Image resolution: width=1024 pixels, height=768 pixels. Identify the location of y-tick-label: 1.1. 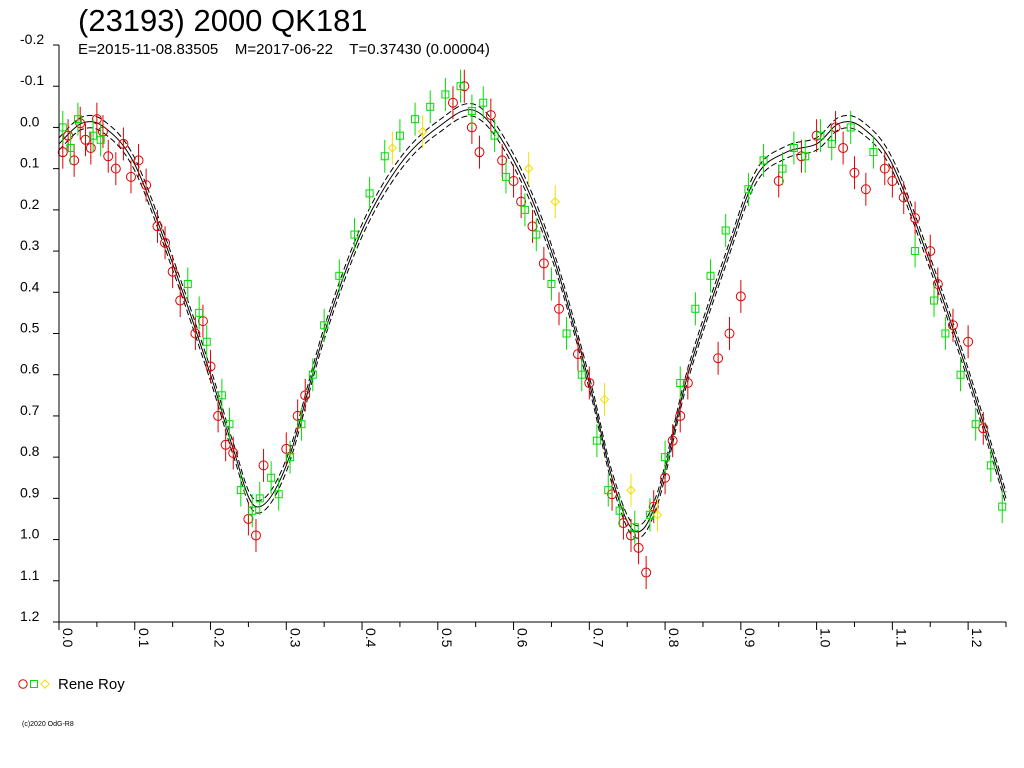
(30, 575).